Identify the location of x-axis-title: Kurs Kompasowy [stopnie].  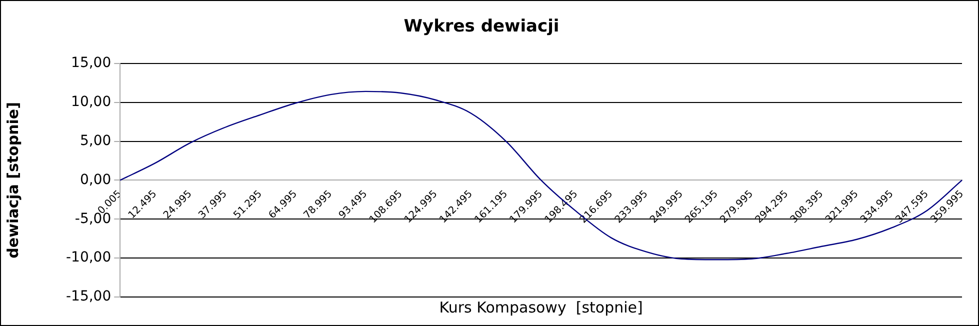
(541, 307).